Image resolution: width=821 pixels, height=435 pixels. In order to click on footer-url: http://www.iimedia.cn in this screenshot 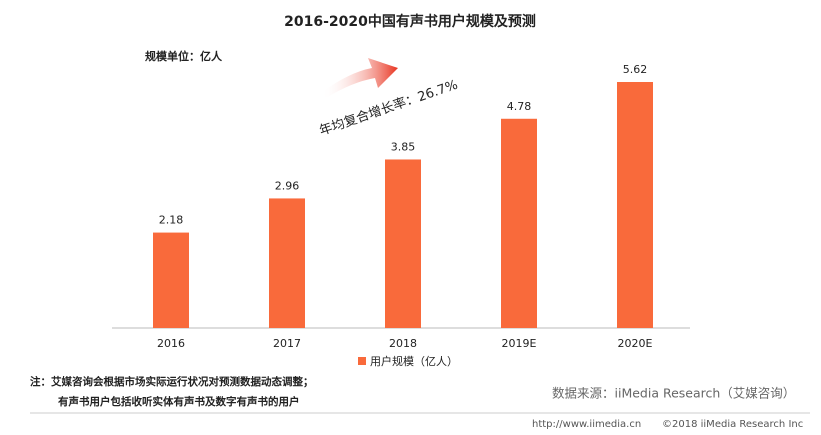, I will do `click(586, 424)`.